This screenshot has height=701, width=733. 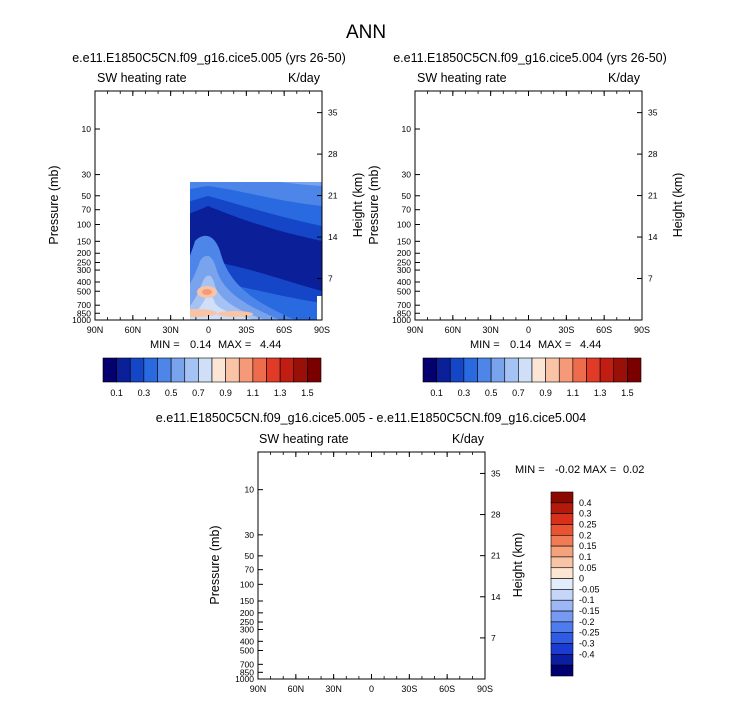 I want to click on plot-frame, so click(x=371, y=565).